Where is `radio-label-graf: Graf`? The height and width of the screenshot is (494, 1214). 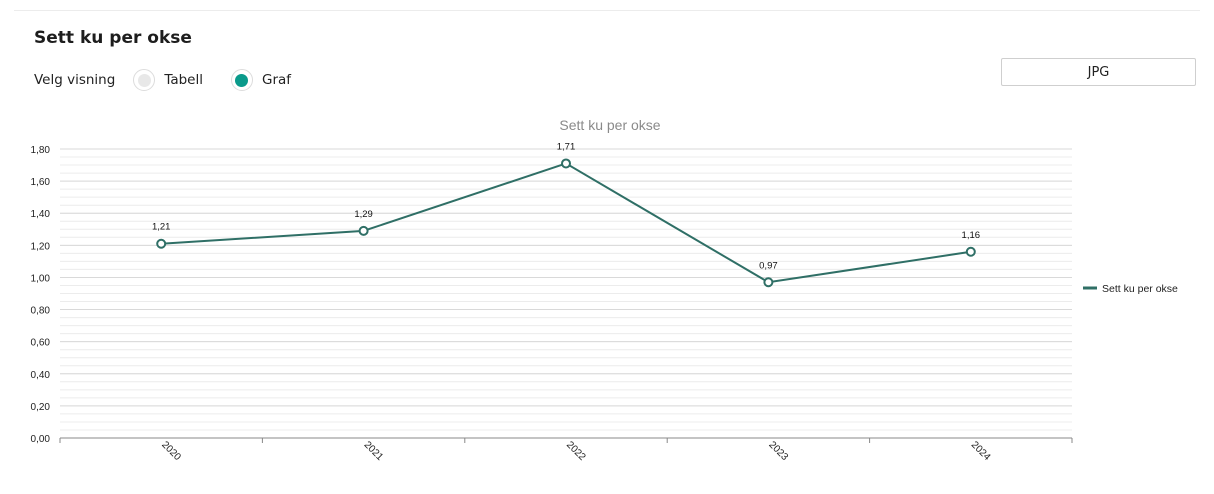 radio-label-graf: Graf is located at coordinates (276, 80).